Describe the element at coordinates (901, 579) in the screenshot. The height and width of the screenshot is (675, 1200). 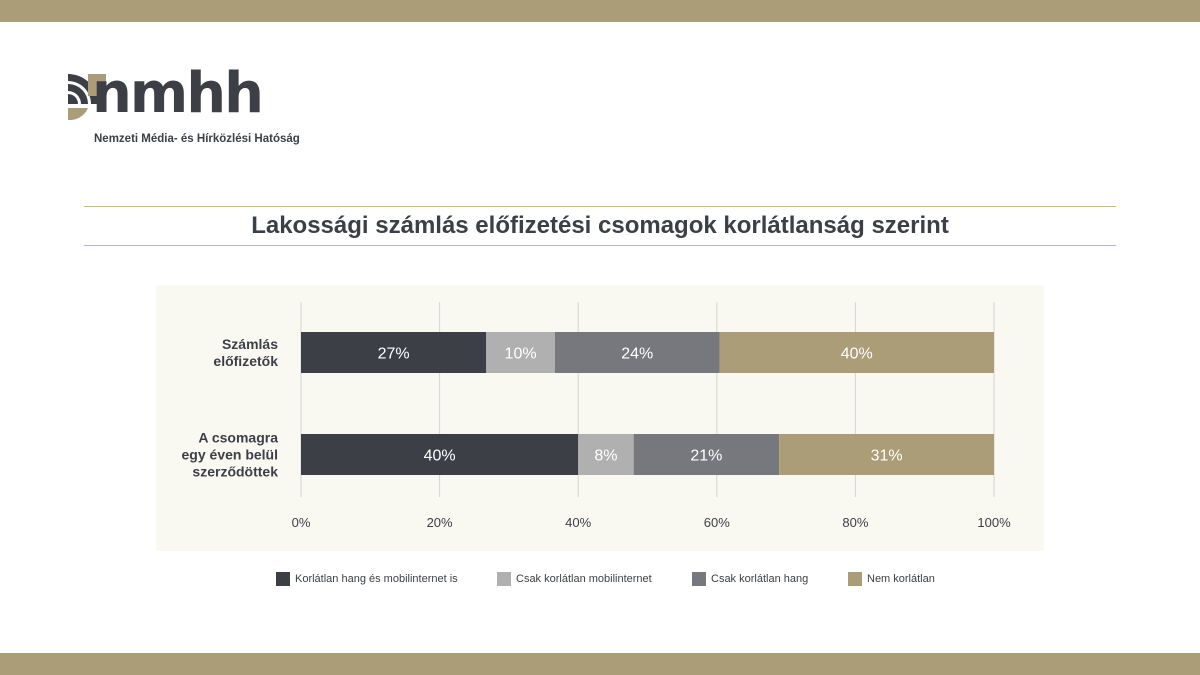
I see `legend-label: Nem korlátlan` at that location.